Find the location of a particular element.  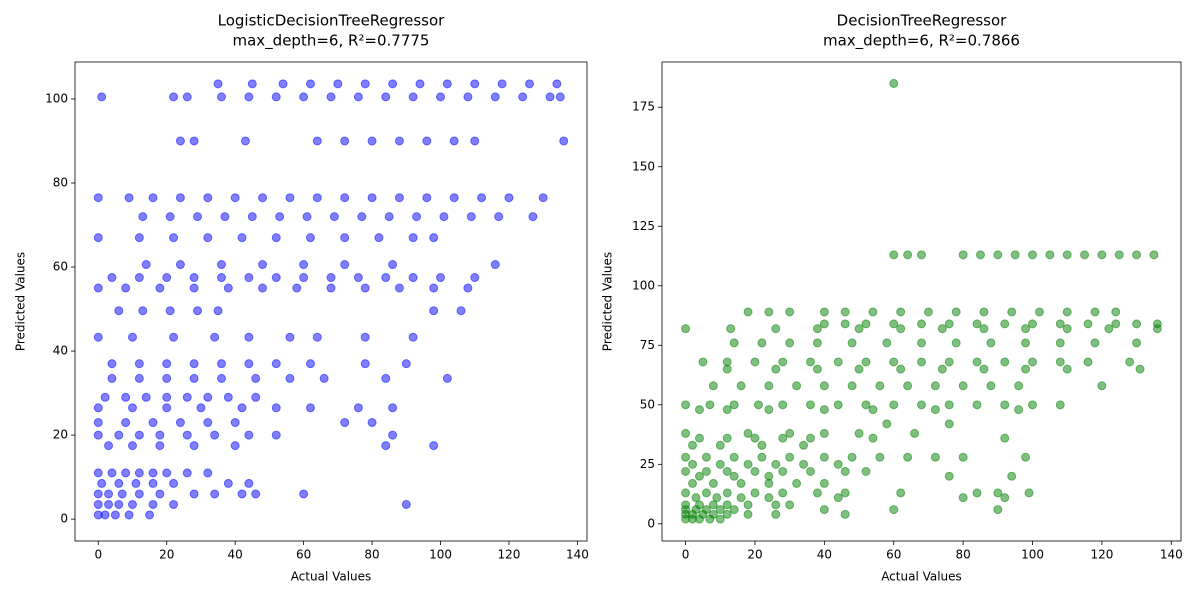

y-tick-label: 80 is located at coordinates (60, 183).